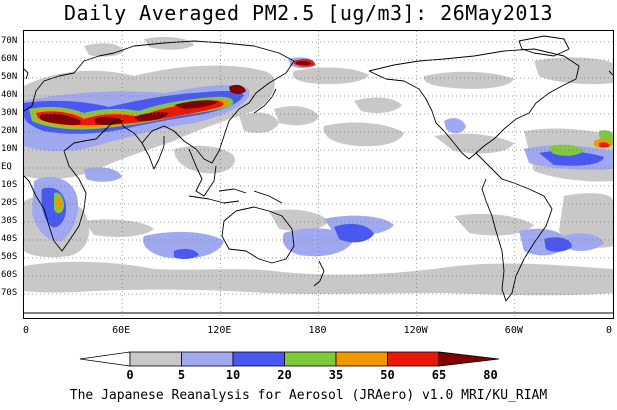 The width and height of the screenshot is (617, 410). What do you see at coordinates (130, 375) in the screenshot?
I see `colorbar-tick-label: 0` at bounding box center [130, 375].